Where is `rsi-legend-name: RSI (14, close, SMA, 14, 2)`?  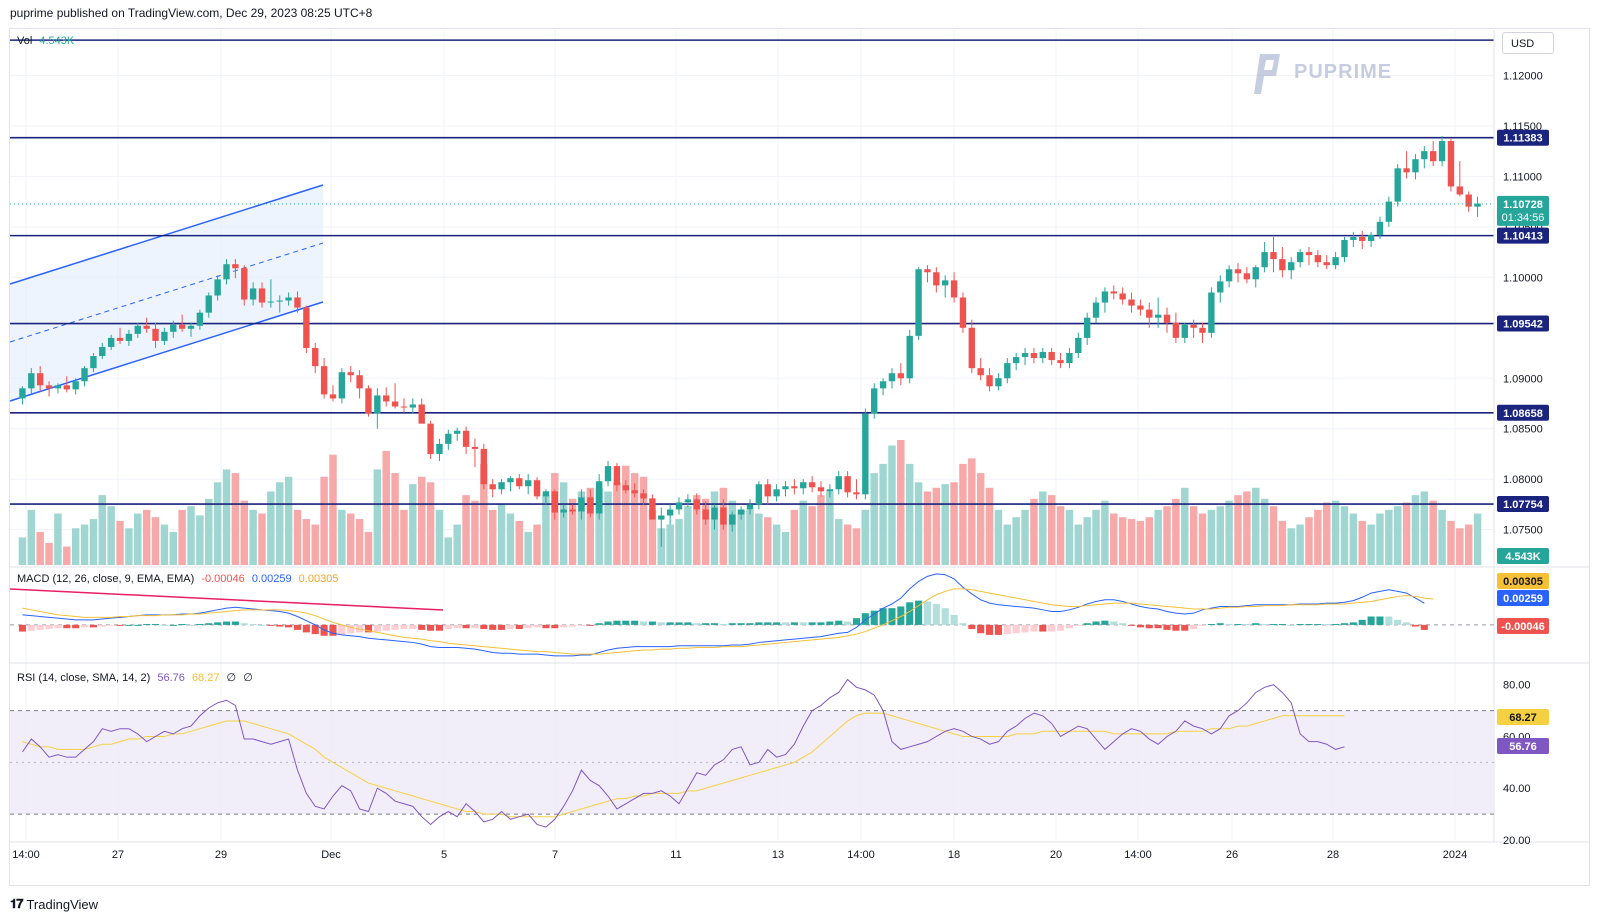
rsi-legend-name: RSI (14, close, SMA, 14, 2) is located at coordinates (84, 678).